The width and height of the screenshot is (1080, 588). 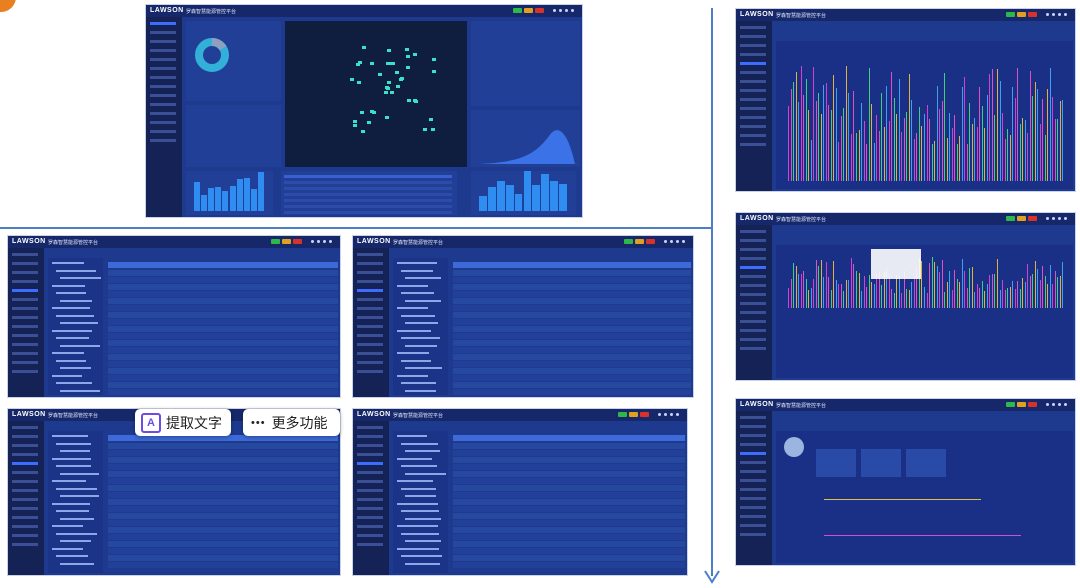 What do you see at coordinates (905, 100) in the screenshot?
I see `screenshot: LAWSON 罗森智慧能源管控平台` at bounding box center [905, 100].